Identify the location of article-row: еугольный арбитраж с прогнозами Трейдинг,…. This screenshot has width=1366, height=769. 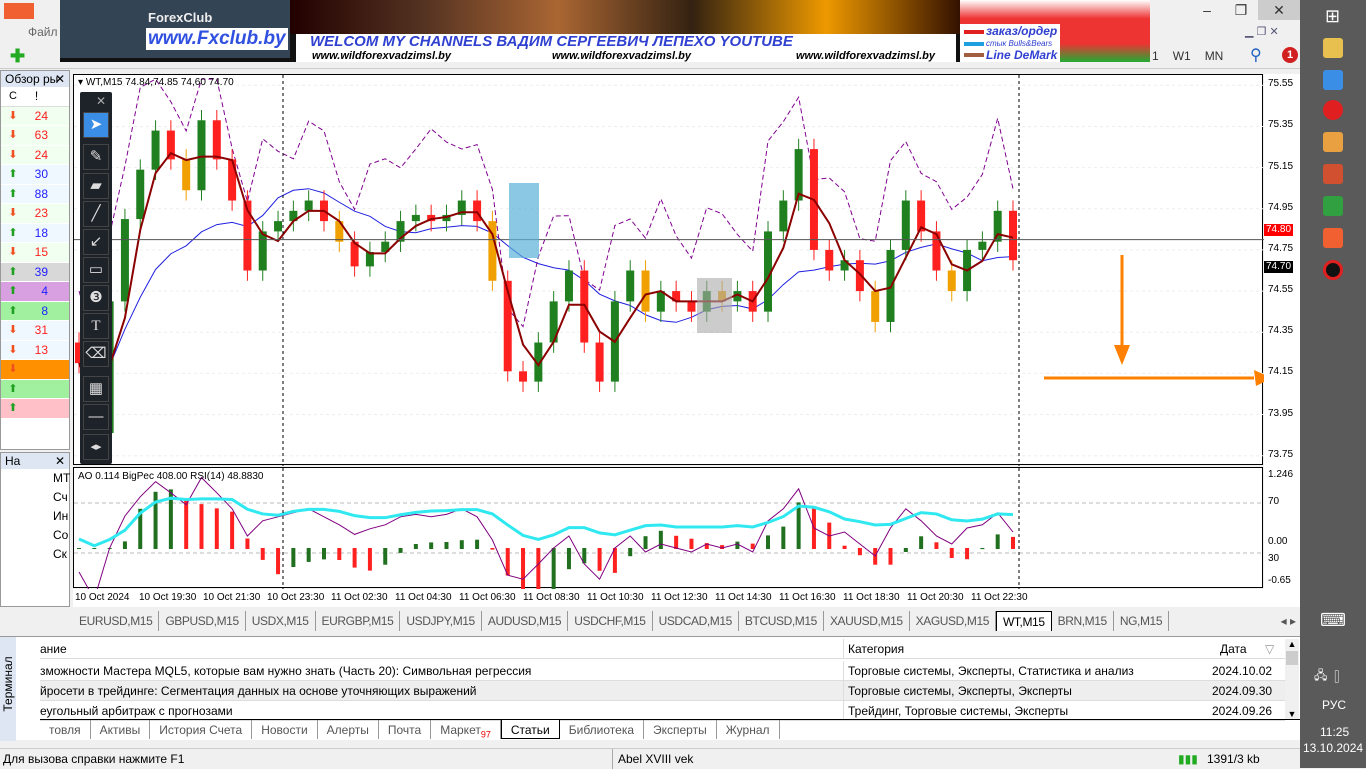
(662, 711).